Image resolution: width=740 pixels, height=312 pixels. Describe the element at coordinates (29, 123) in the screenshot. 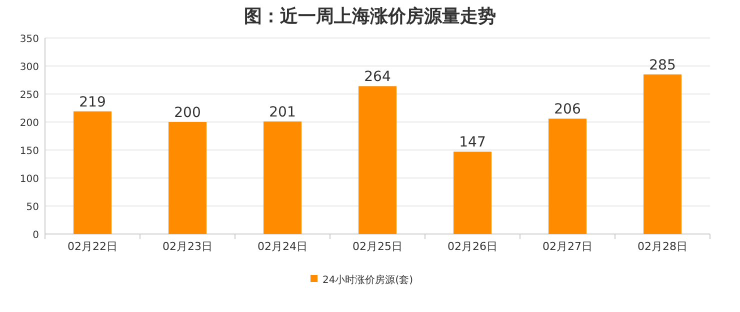

I see `y-tick-label: 200` at that location.